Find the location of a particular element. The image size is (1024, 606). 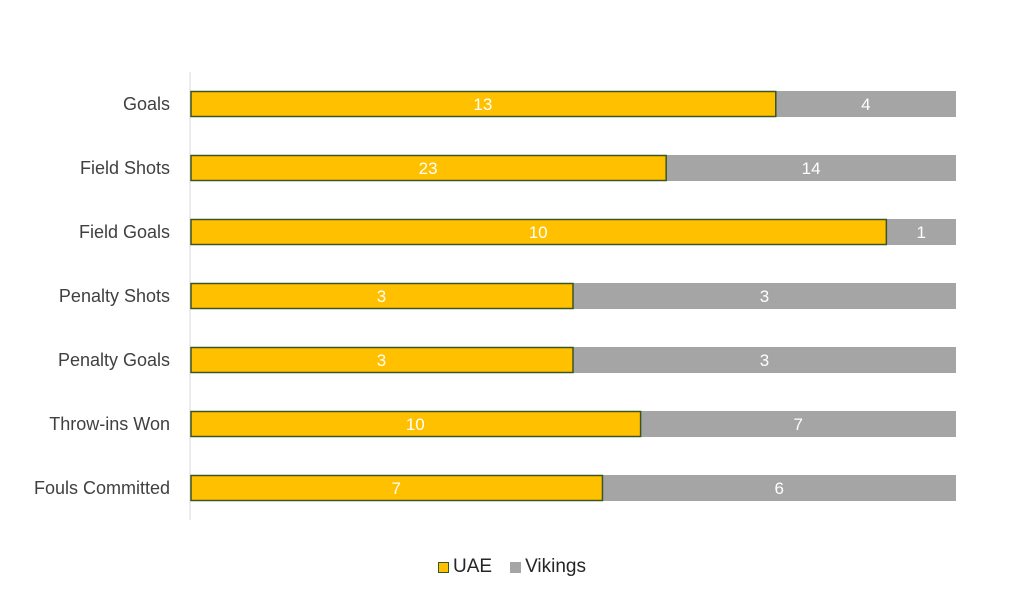

data-label-uae-field-goals: 10 is located at coordinates (538, 232).